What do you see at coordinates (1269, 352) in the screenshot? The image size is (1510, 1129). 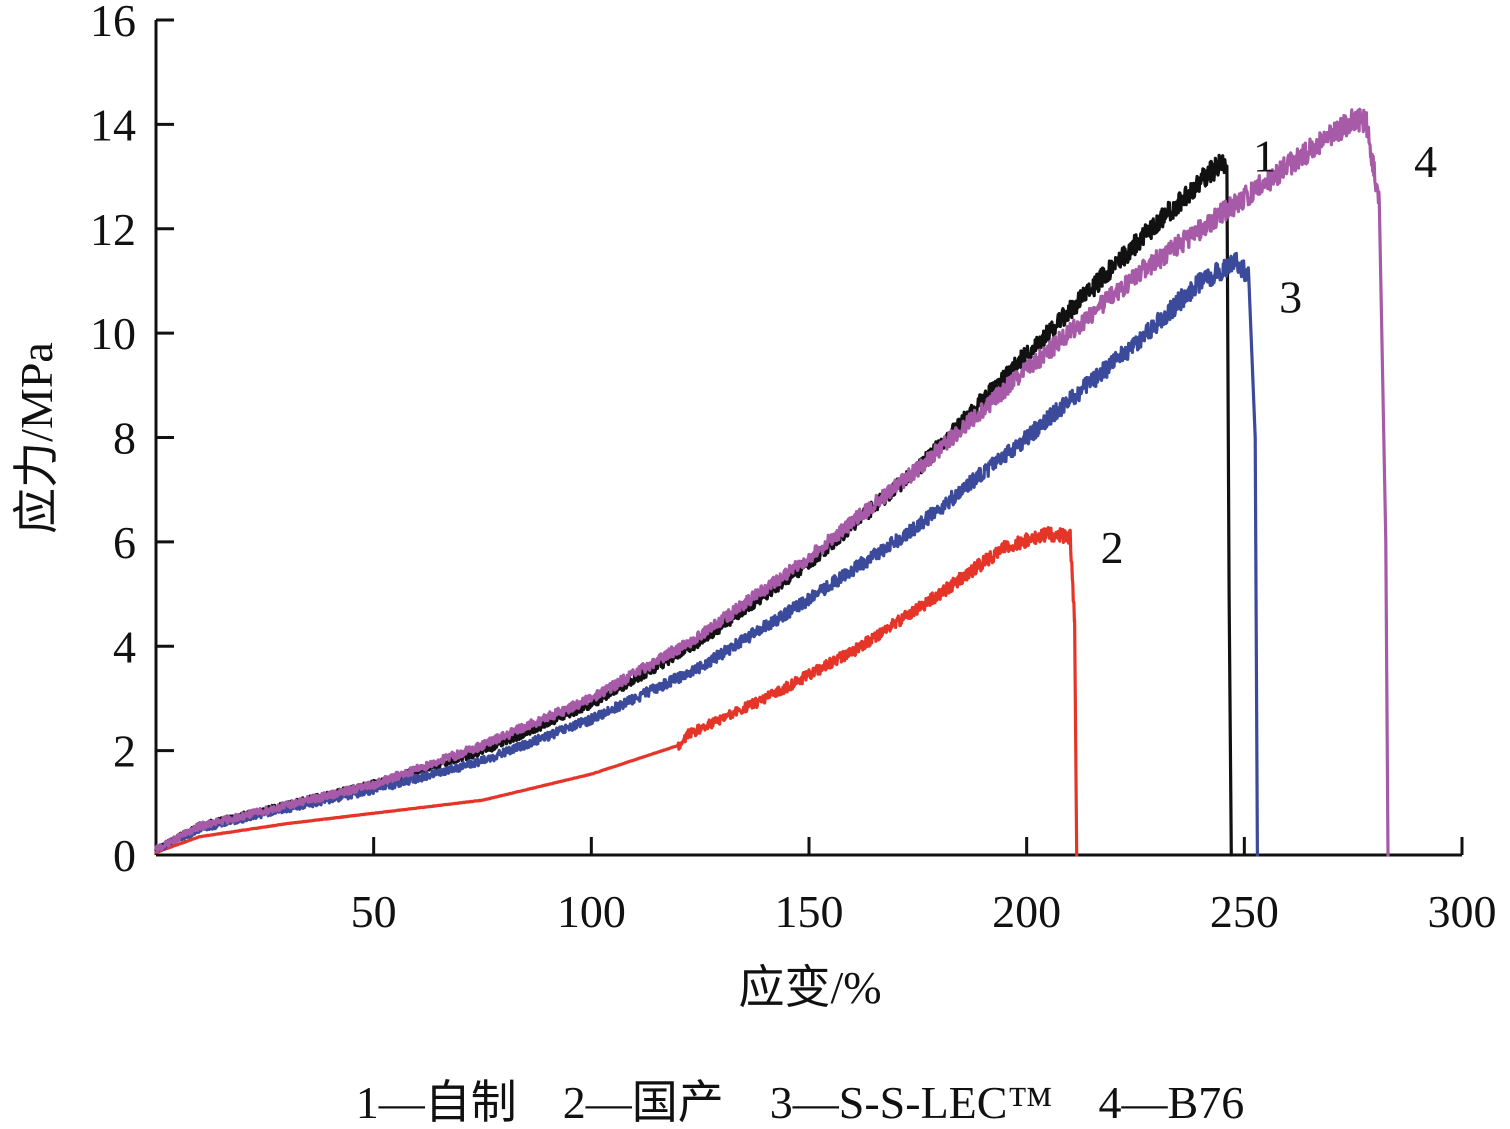 I see `curve-labels: 1 2 3 4` at bounding box center [1269, 352].